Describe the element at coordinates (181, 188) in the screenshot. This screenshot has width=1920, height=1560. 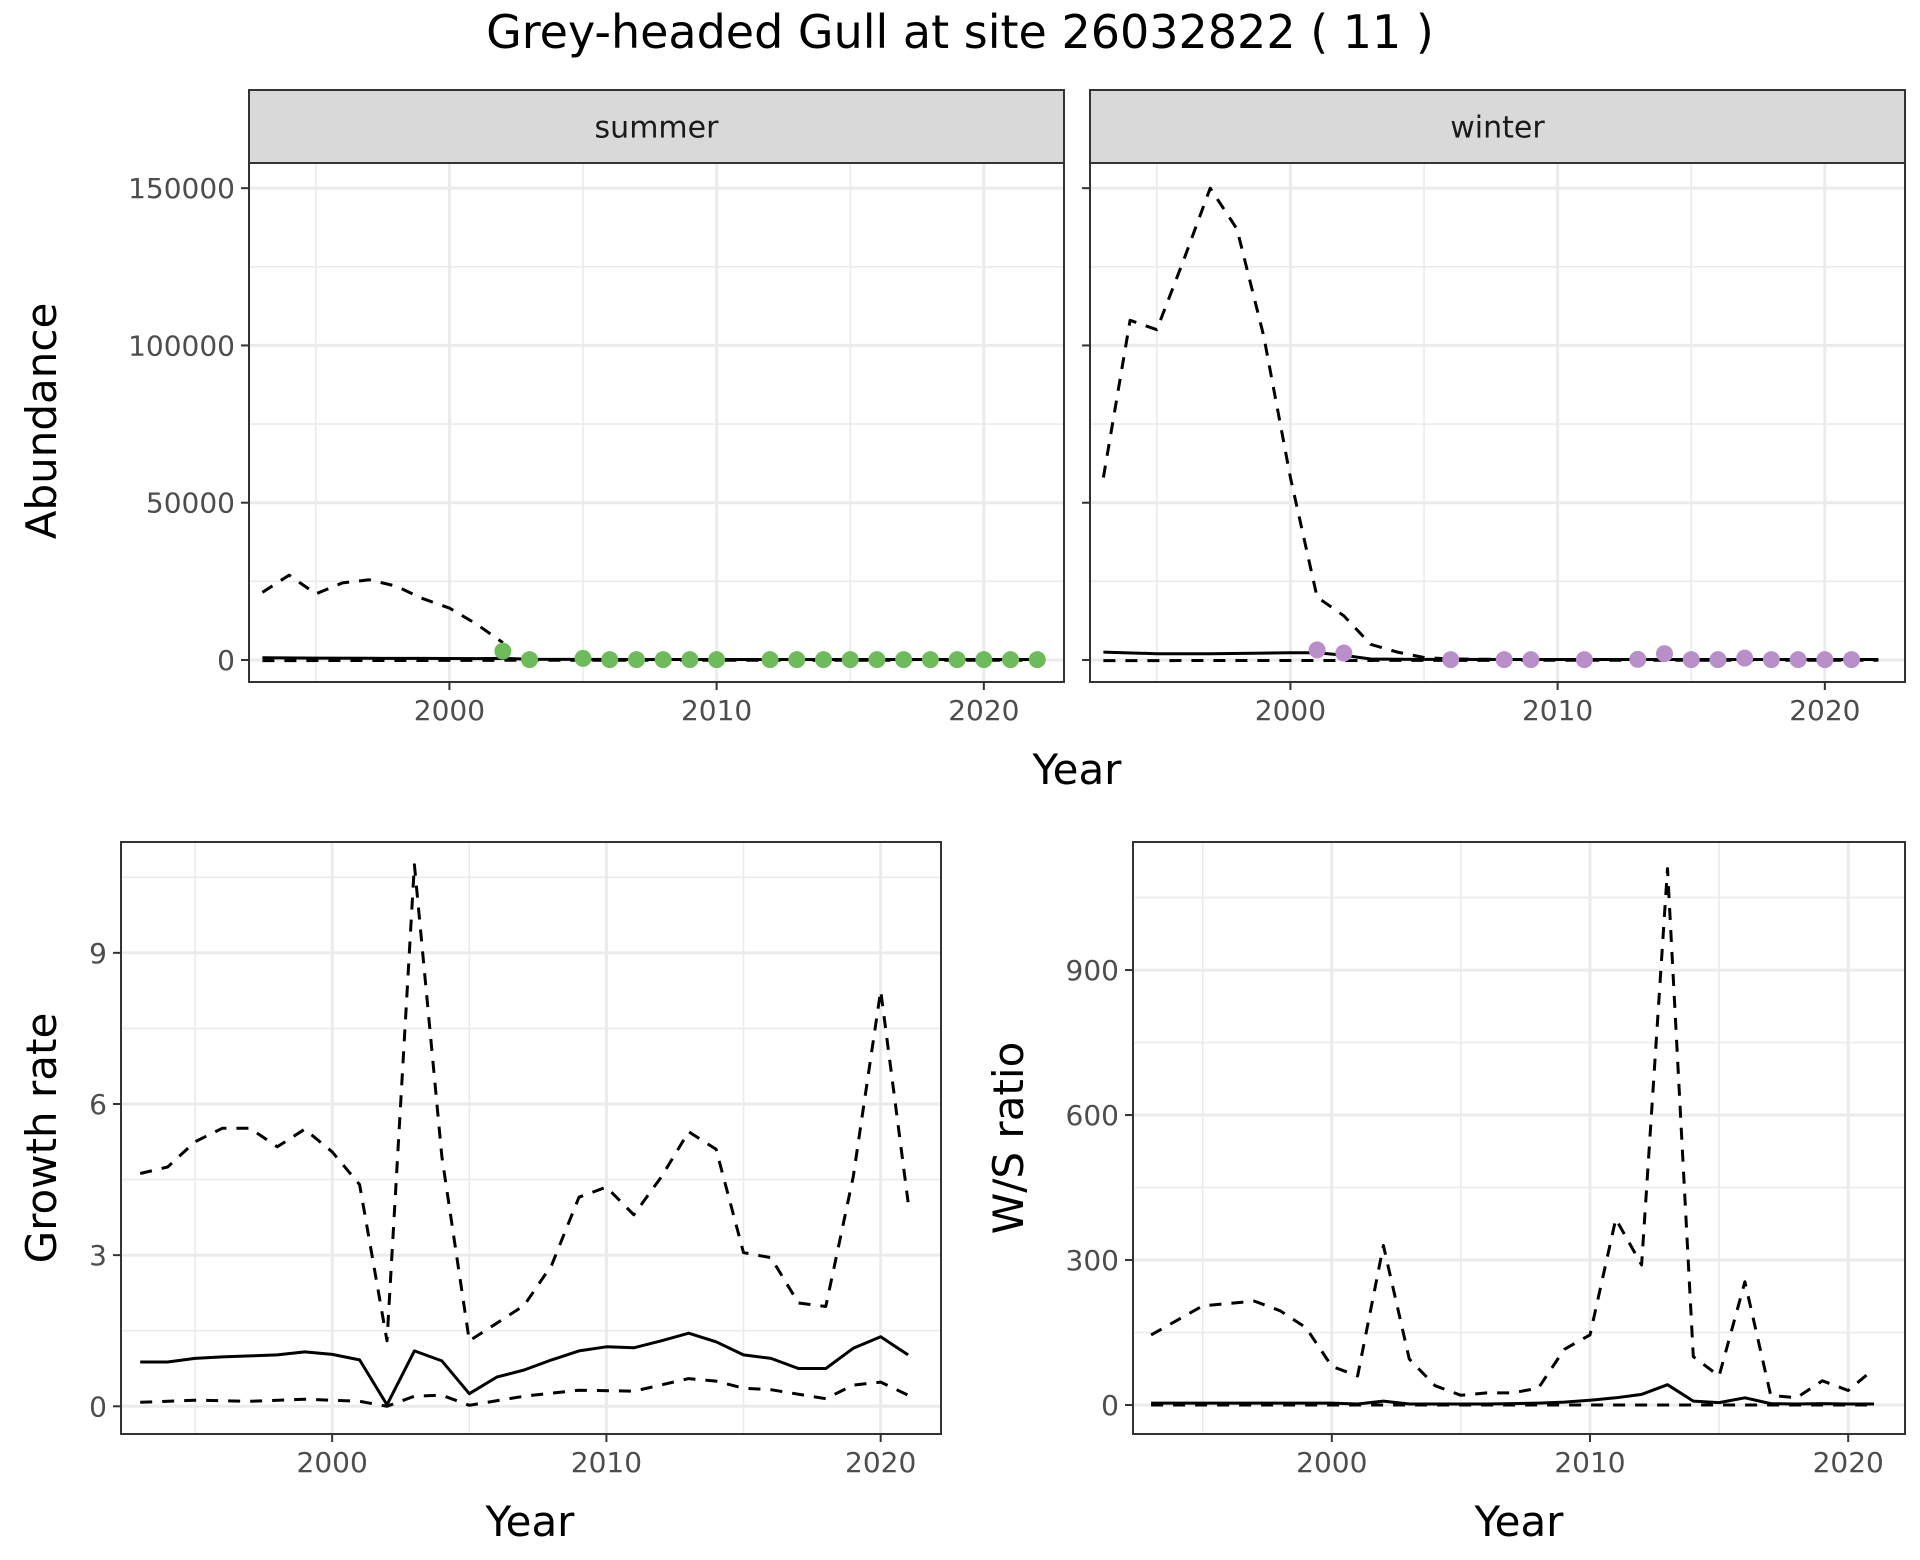
I see `y-tick-label: 150000` at that location.